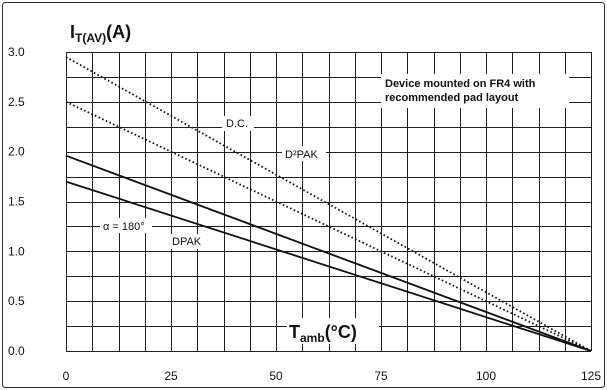 This screenshot has width=607, height=390. I want to click on mounting-note-line2: recommended pad layout, so click(452, 98).